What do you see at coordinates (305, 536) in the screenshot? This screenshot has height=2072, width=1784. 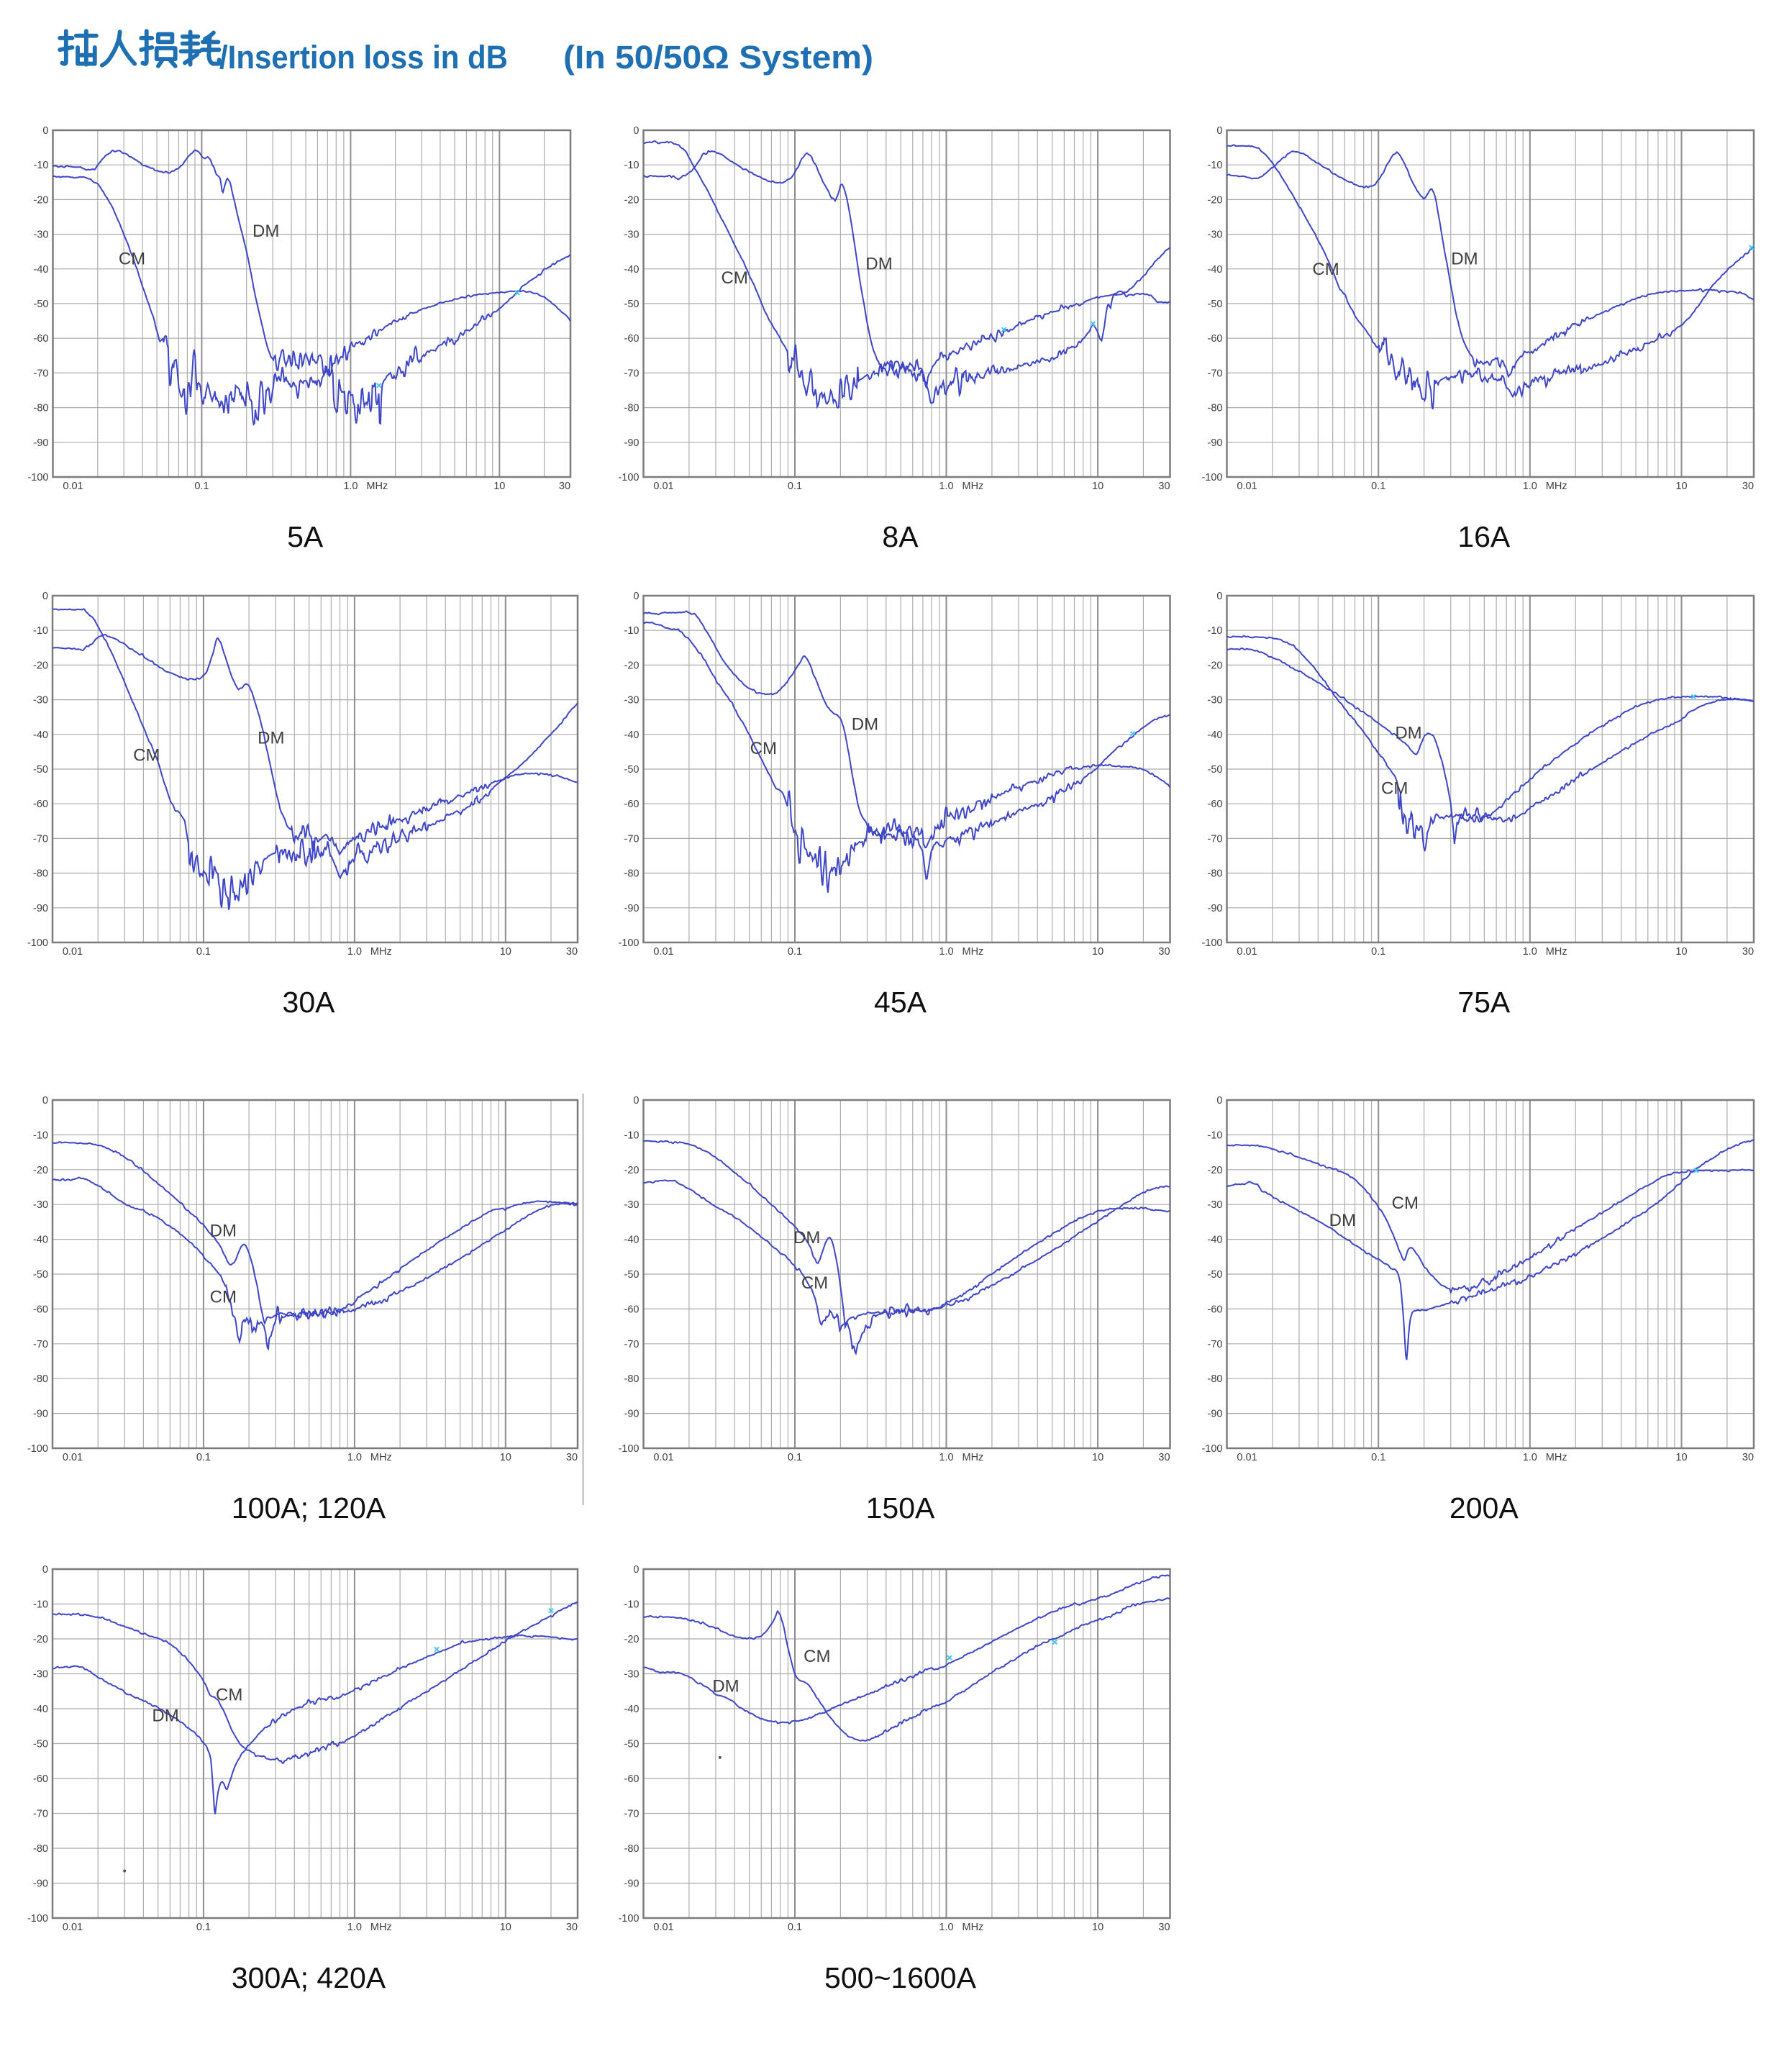 I see `svg-text: 5A` at bounding box center [305, 536].